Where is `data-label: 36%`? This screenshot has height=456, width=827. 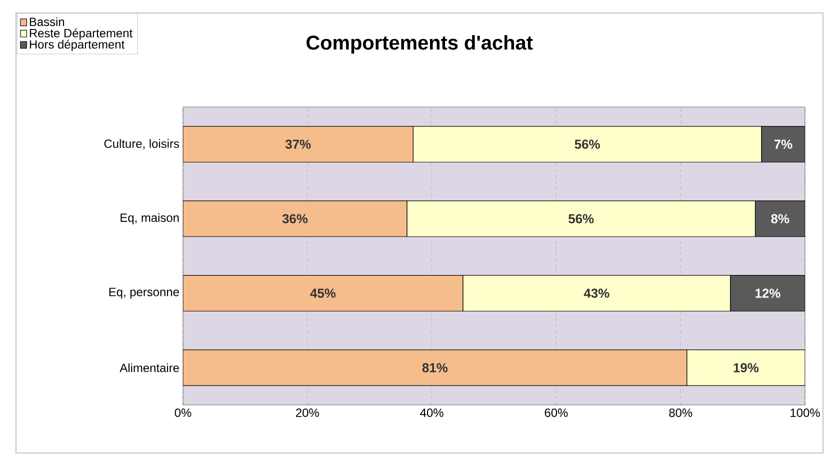 data-label: 36% is located at coordinates (295, 219).